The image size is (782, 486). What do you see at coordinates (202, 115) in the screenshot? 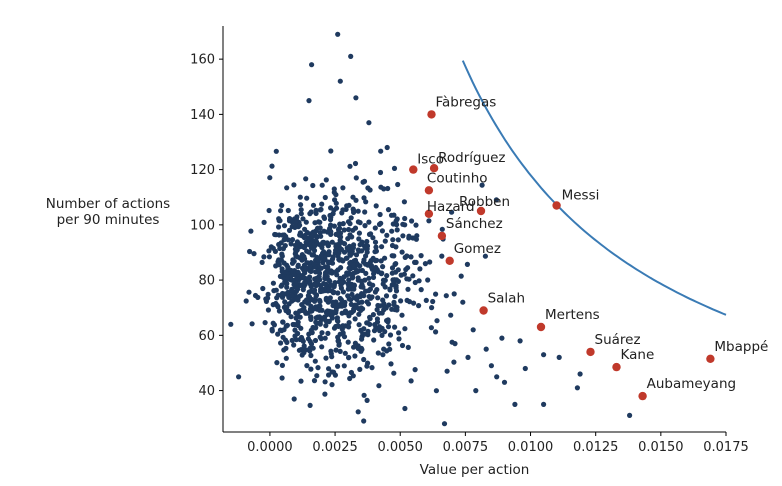
I see `y-tick-label: 140` at bounding box center [202, 115].